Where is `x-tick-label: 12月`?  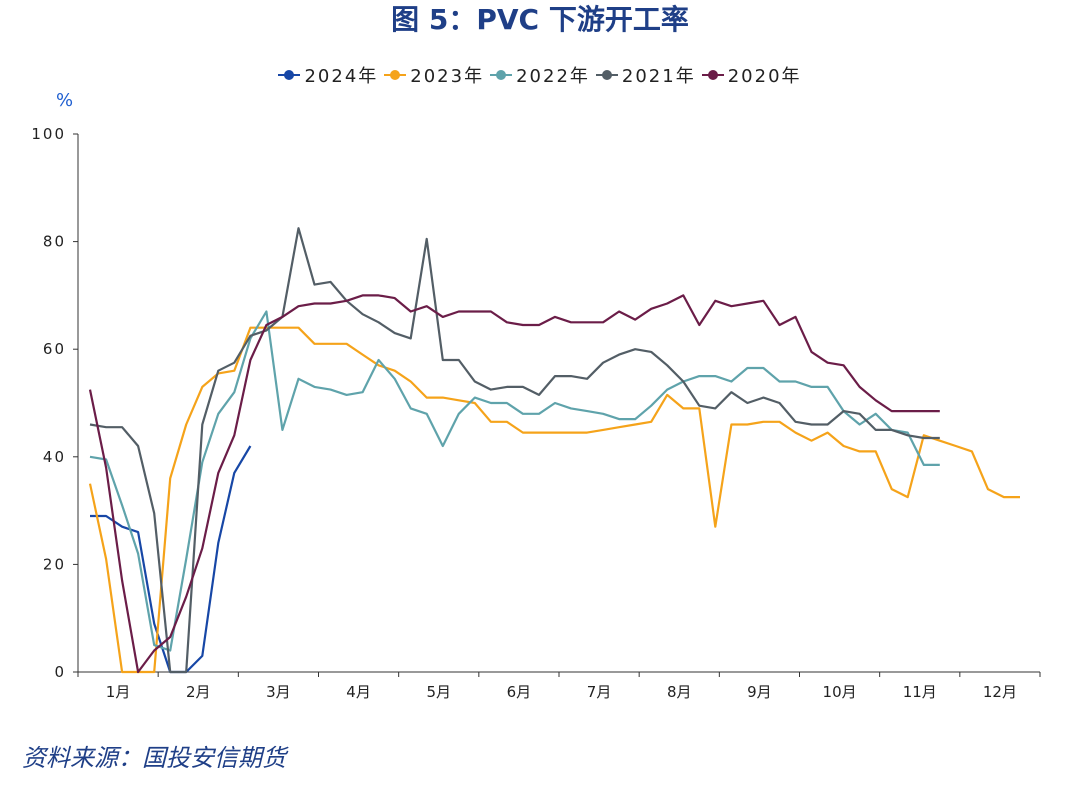 x-tick-label: 12月 is located at coordinates (1000, 692).